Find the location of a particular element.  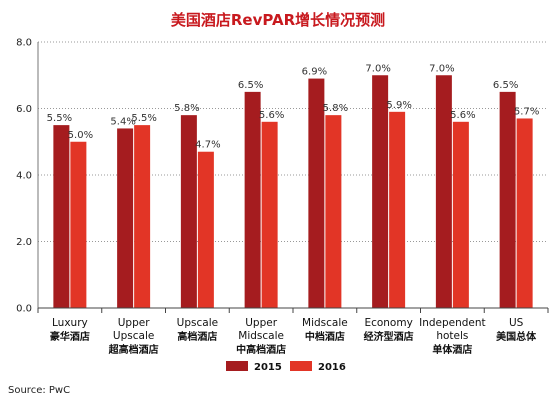

y-axis: 0.0 2.0 4.0 6.0 8.0 is located at coordinates (27, 176).